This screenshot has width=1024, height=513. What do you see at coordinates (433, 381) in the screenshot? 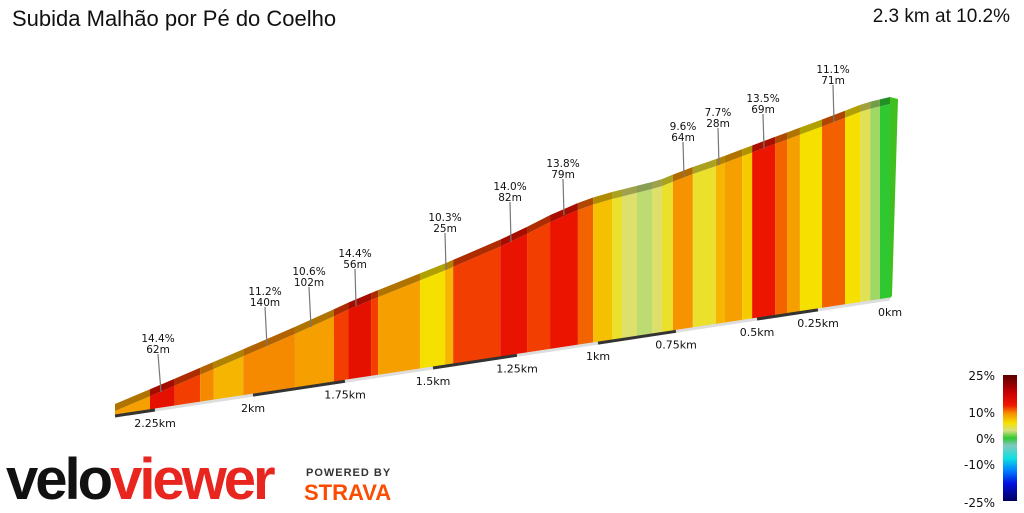
I see `distance-tick-label: 1.5km` at bounding box center [433, 381].